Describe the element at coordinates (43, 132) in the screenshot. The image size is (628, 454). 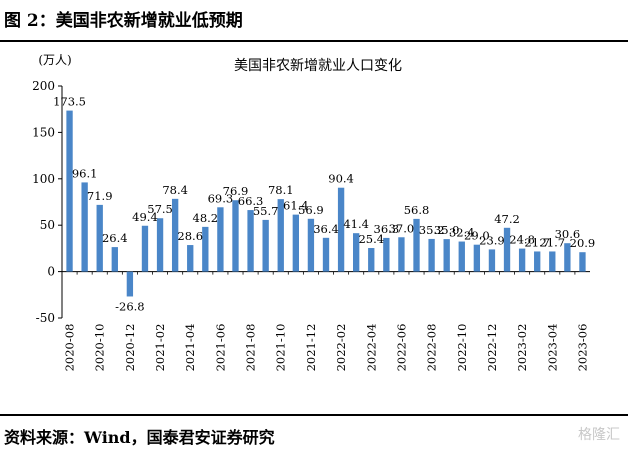
I see `y-tick-label: 150` at that location.